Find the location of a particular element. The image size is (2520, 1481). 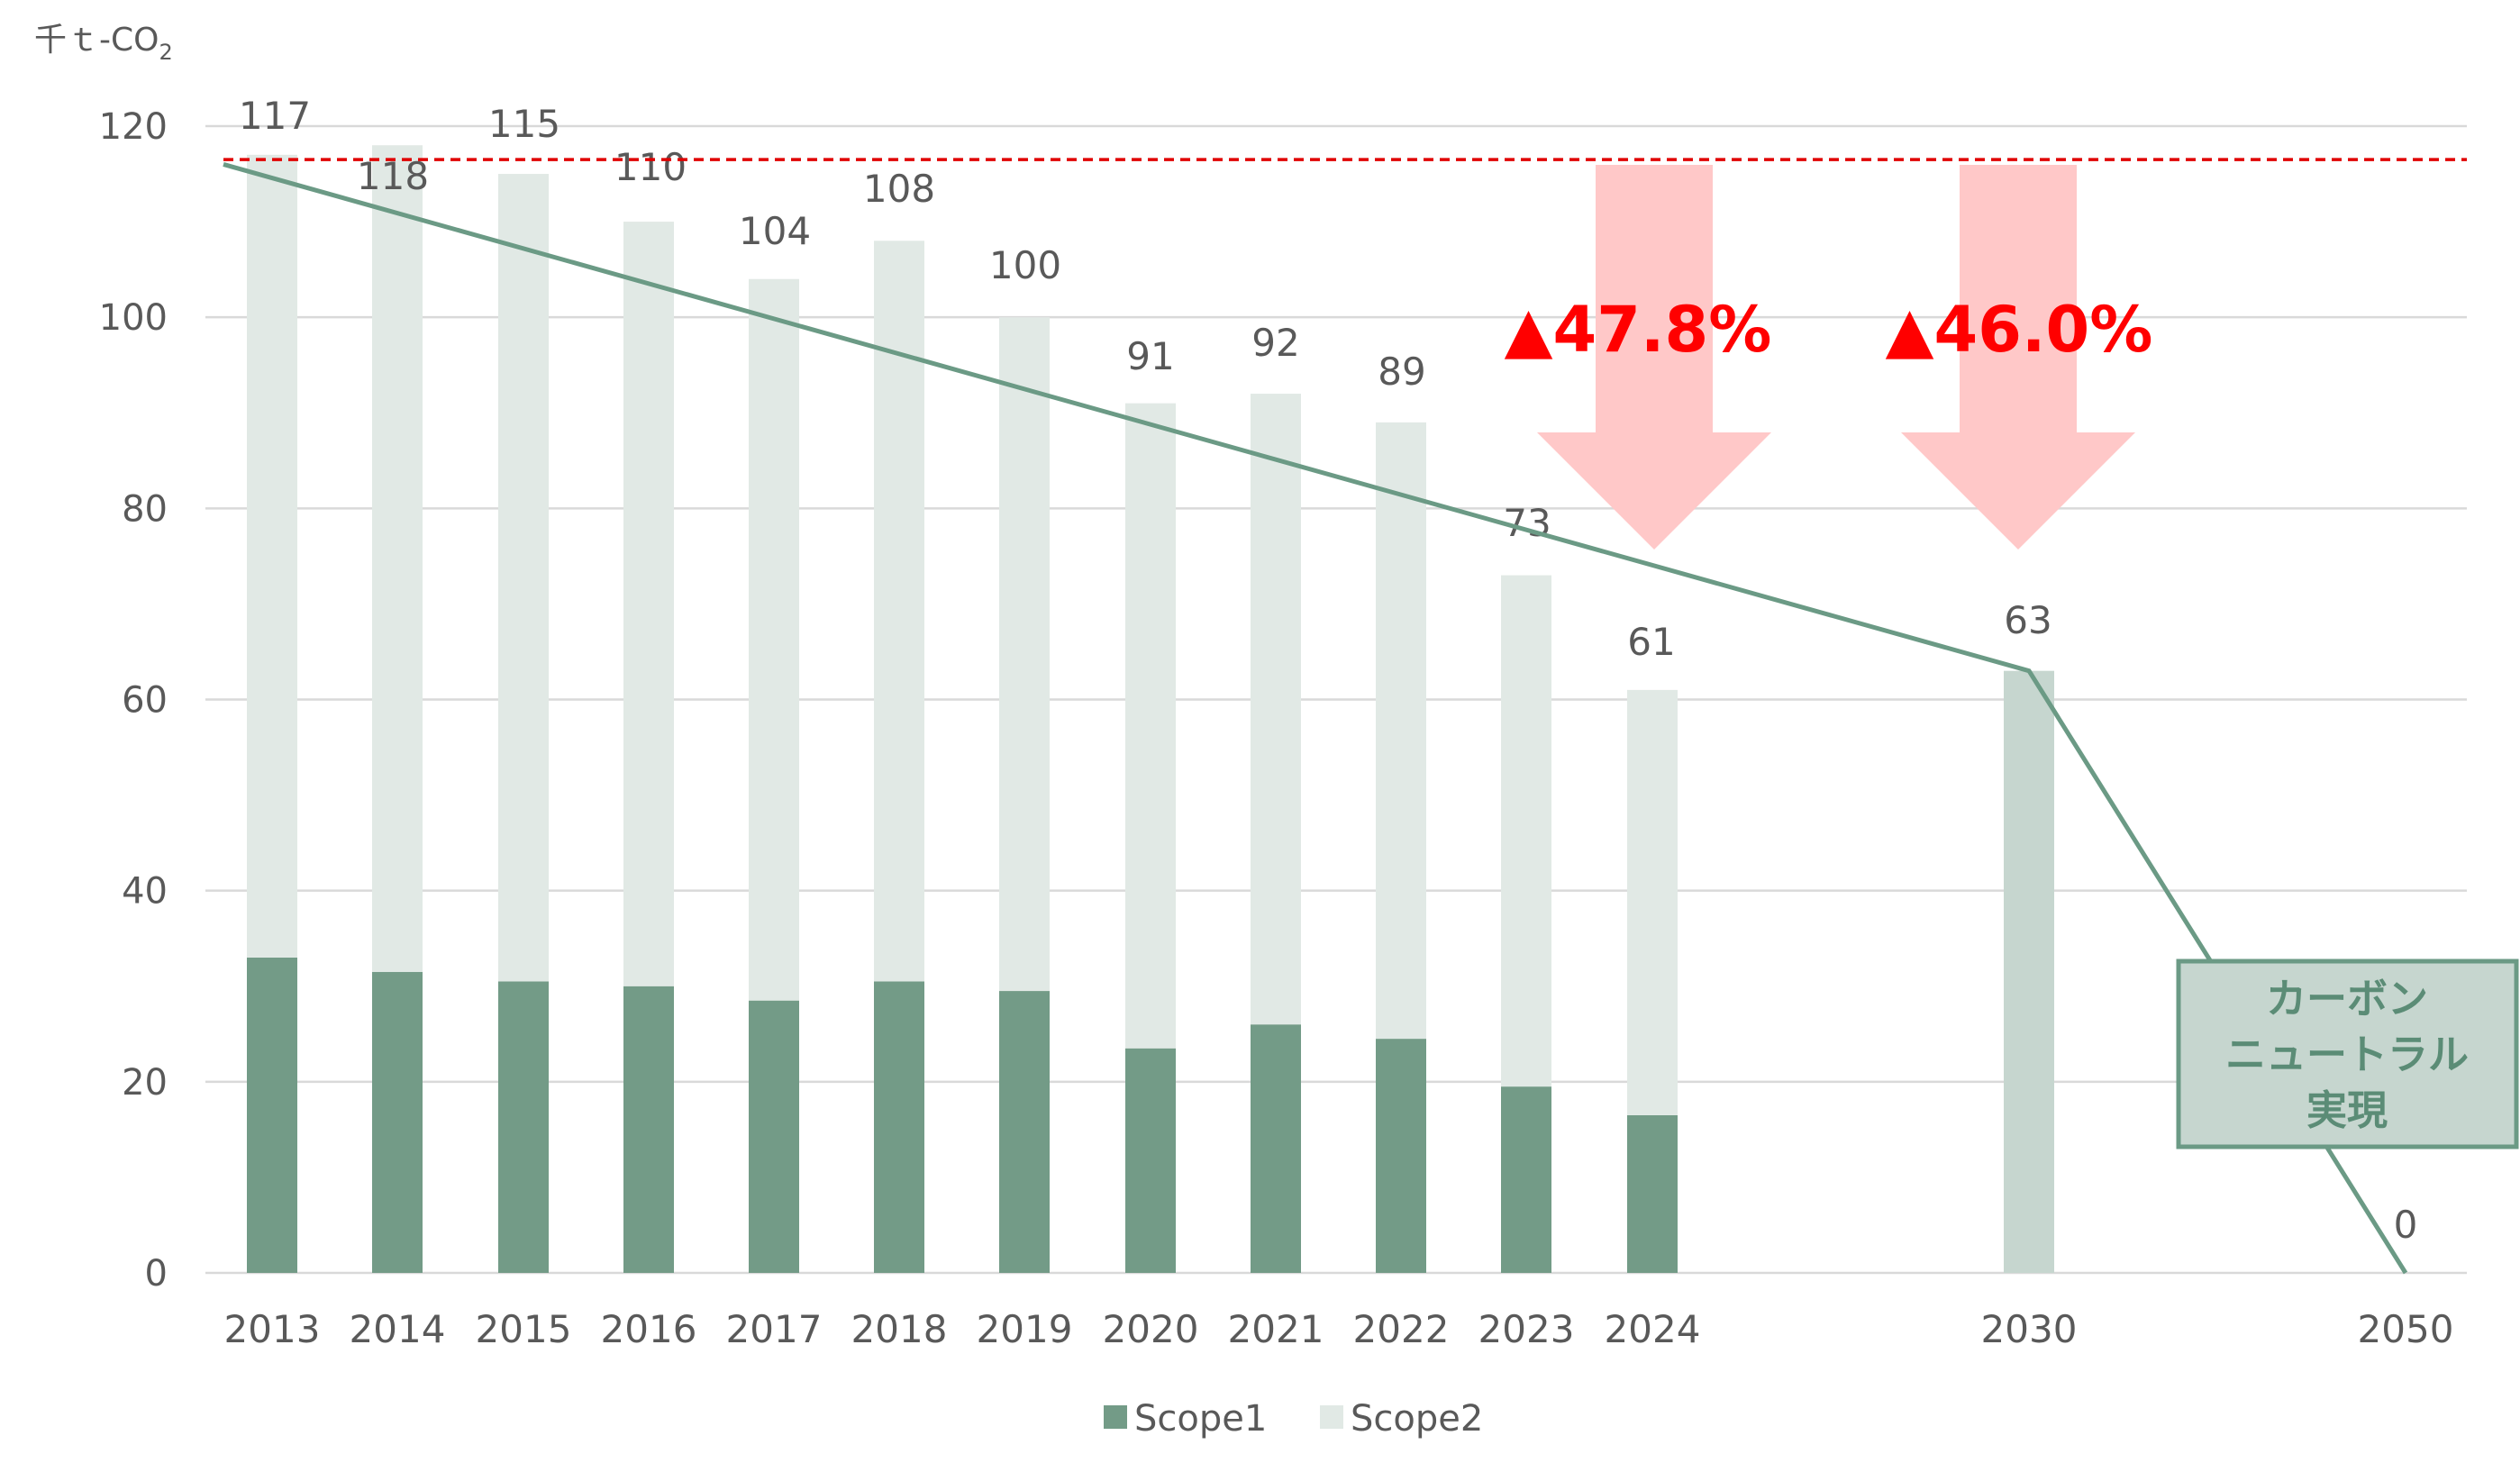

bar-scope2-2018 is located at coordinates (899, 611).